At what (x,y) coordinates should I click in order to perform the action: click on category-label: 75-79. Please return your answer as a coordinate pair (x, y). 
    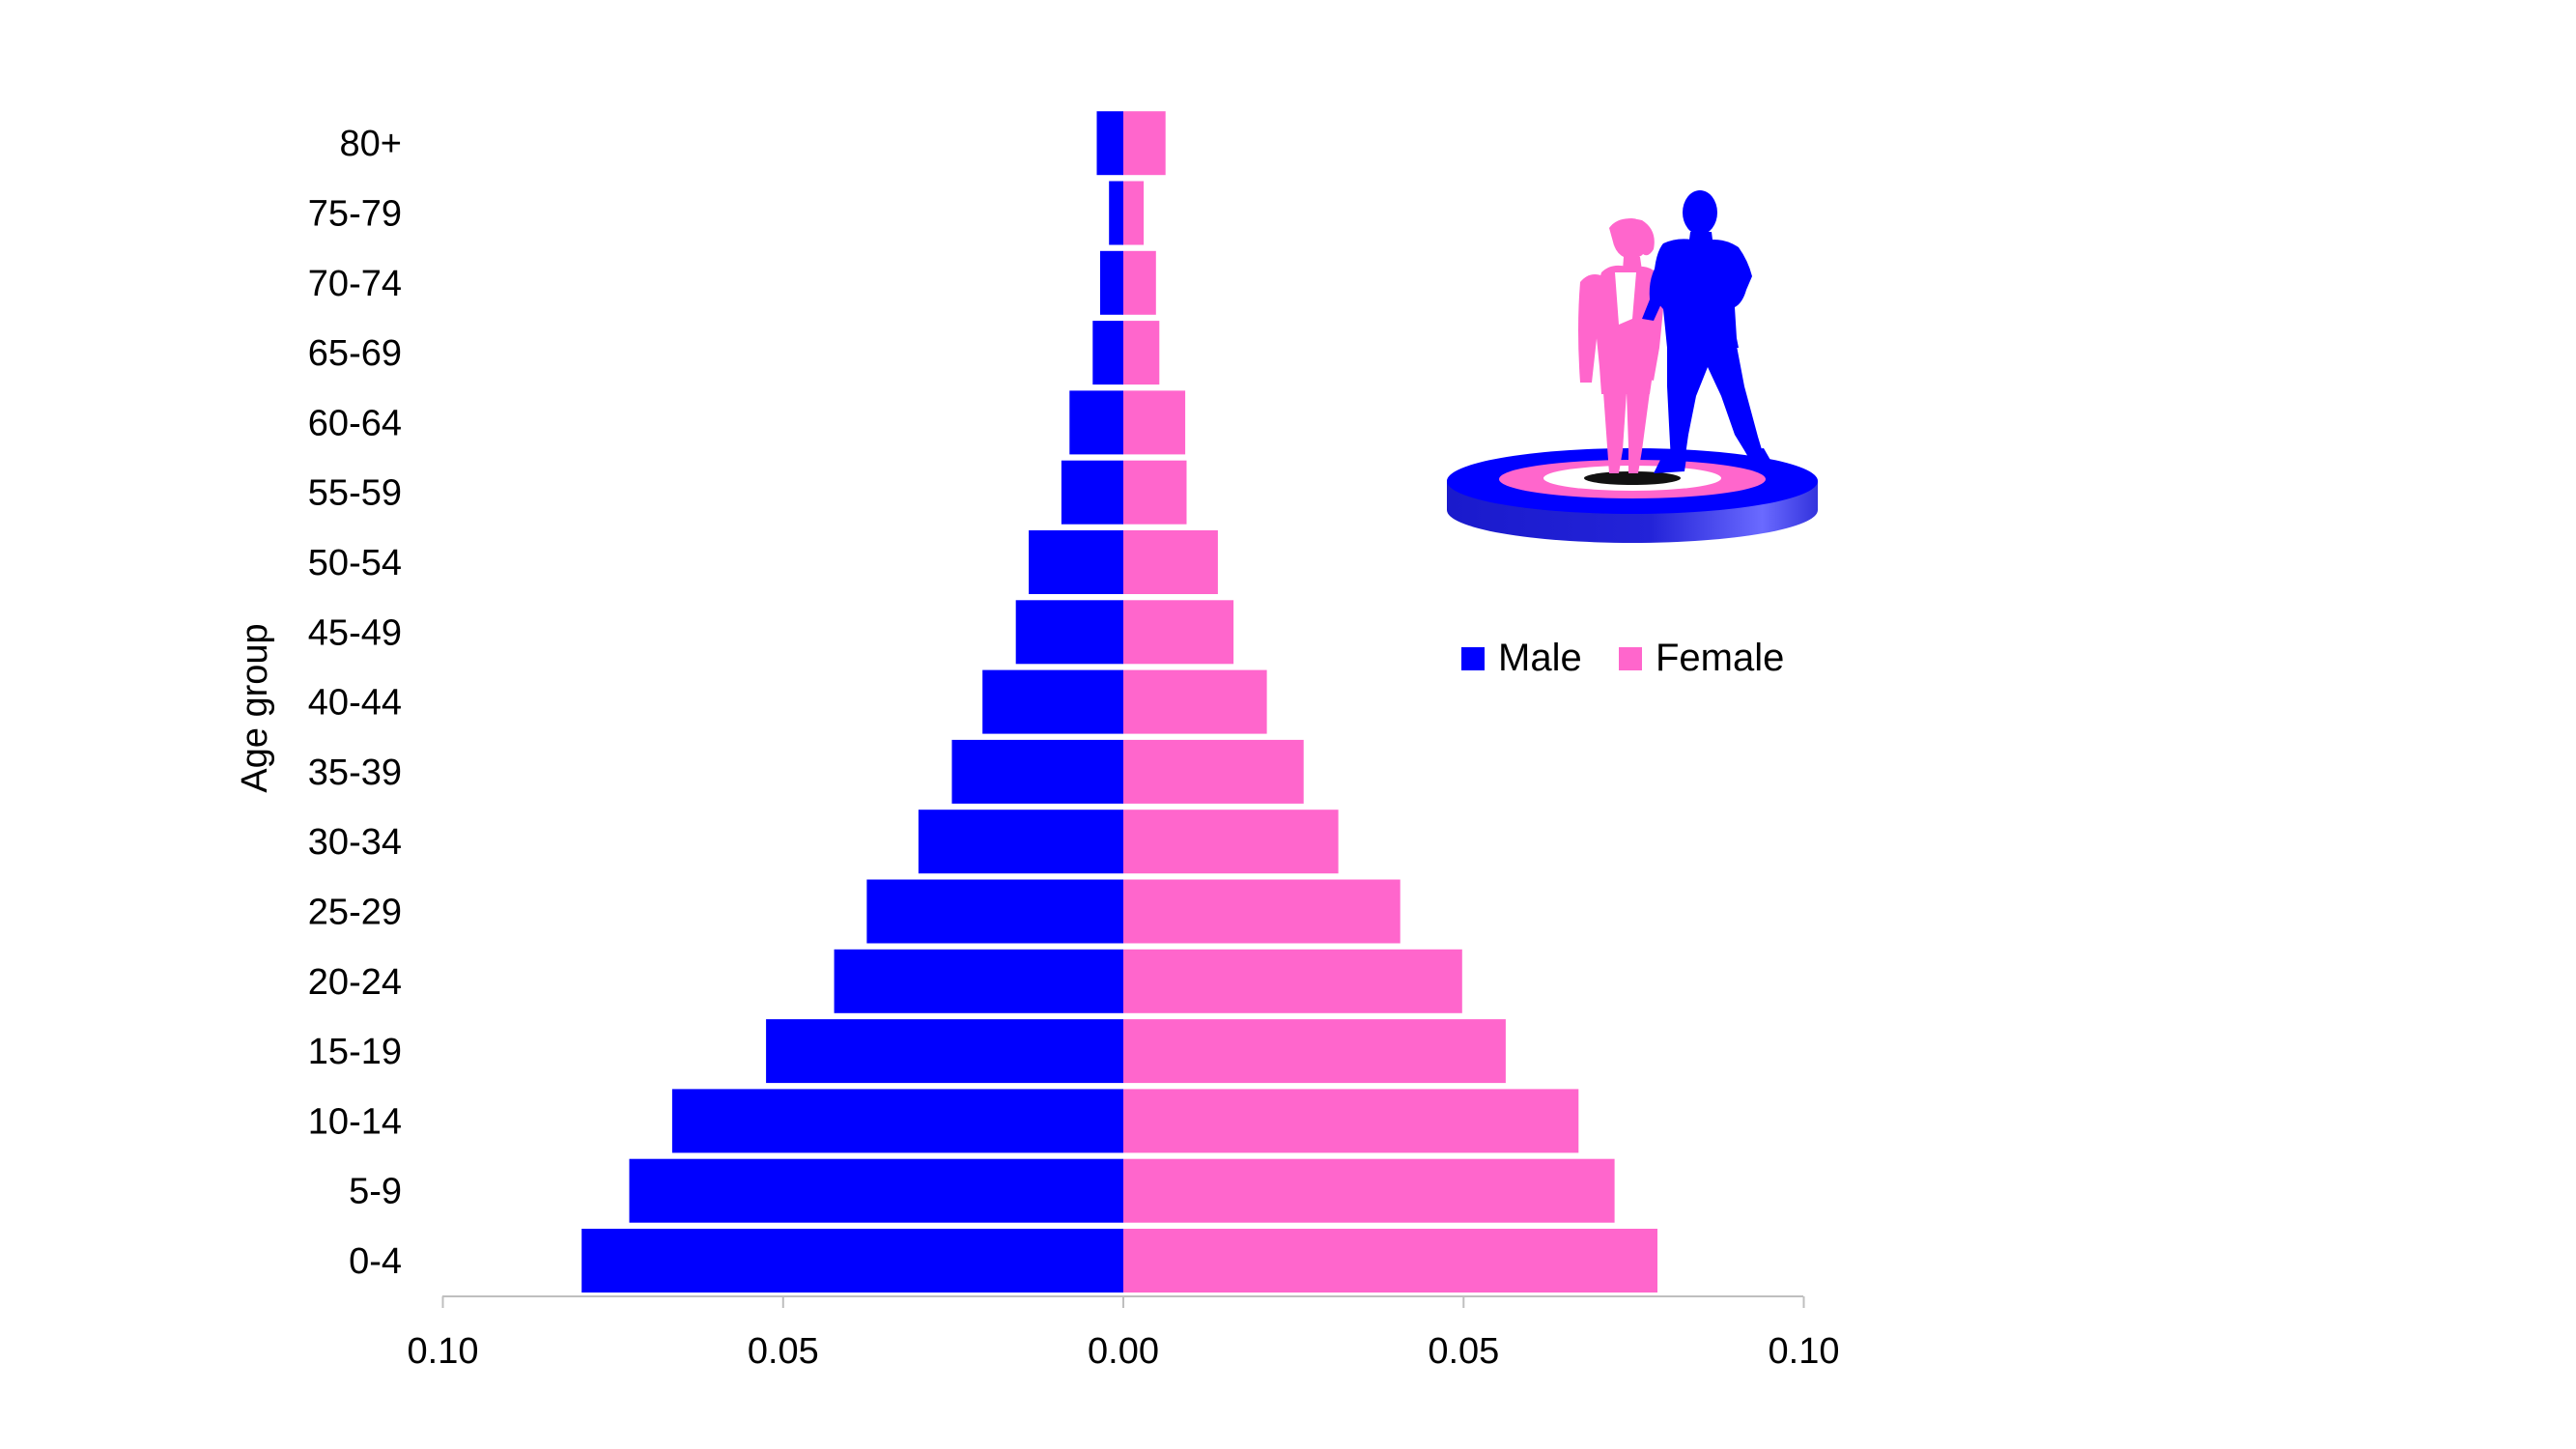
    Looking at the image, I should click on (355, 214).